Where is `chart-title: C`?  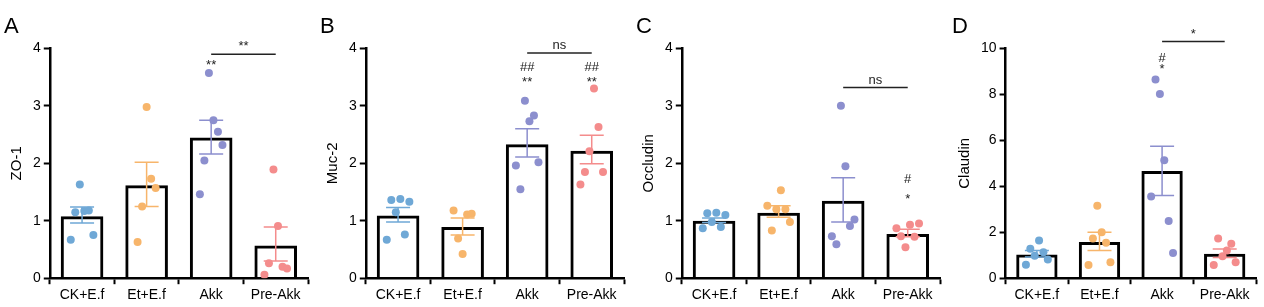
chart-title: C is located at coordinates (644, 26).